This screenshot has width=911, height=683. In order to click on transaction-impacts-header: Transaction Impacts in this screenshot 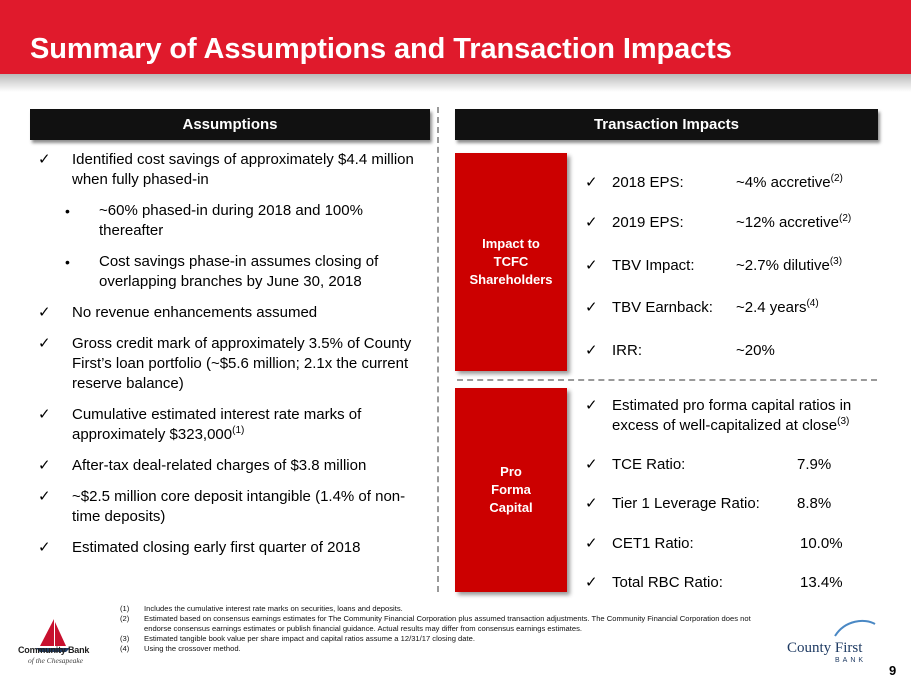, I will do `click(666, 124)`.